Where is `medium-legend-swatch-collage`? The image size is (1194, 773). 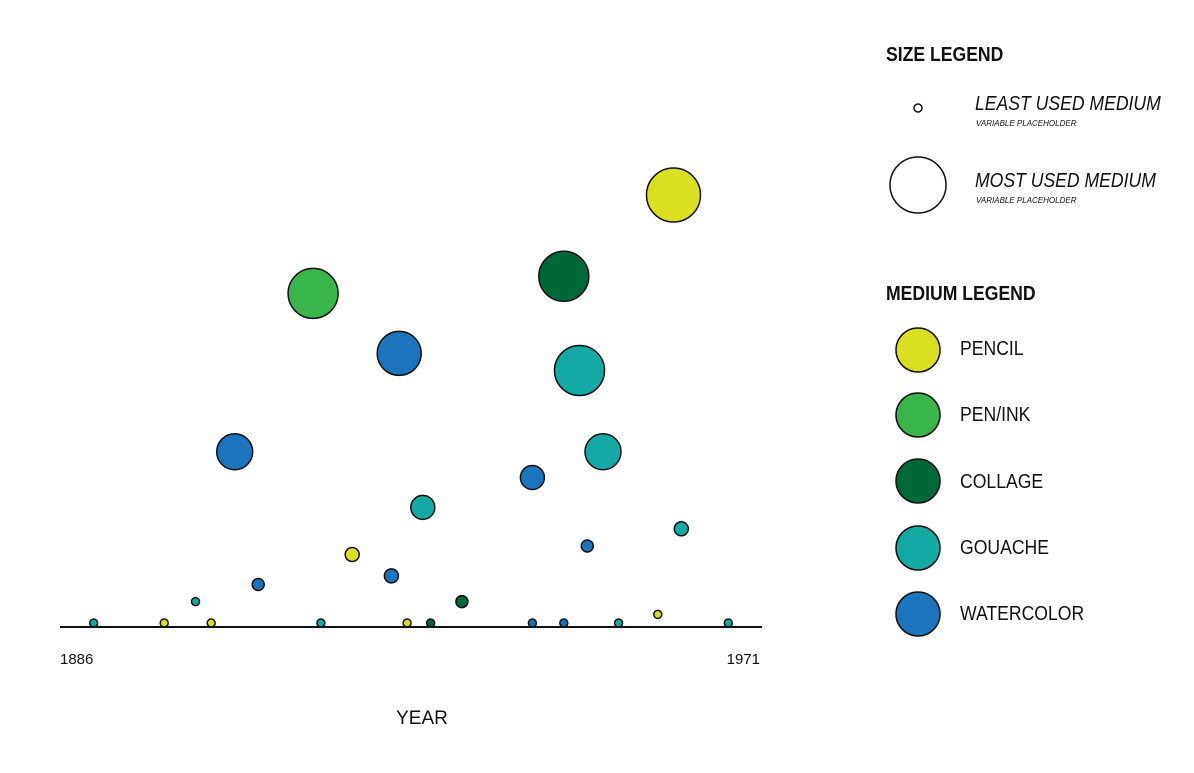
medium-legend-swatch-collage is located at coordinates (918, 481).